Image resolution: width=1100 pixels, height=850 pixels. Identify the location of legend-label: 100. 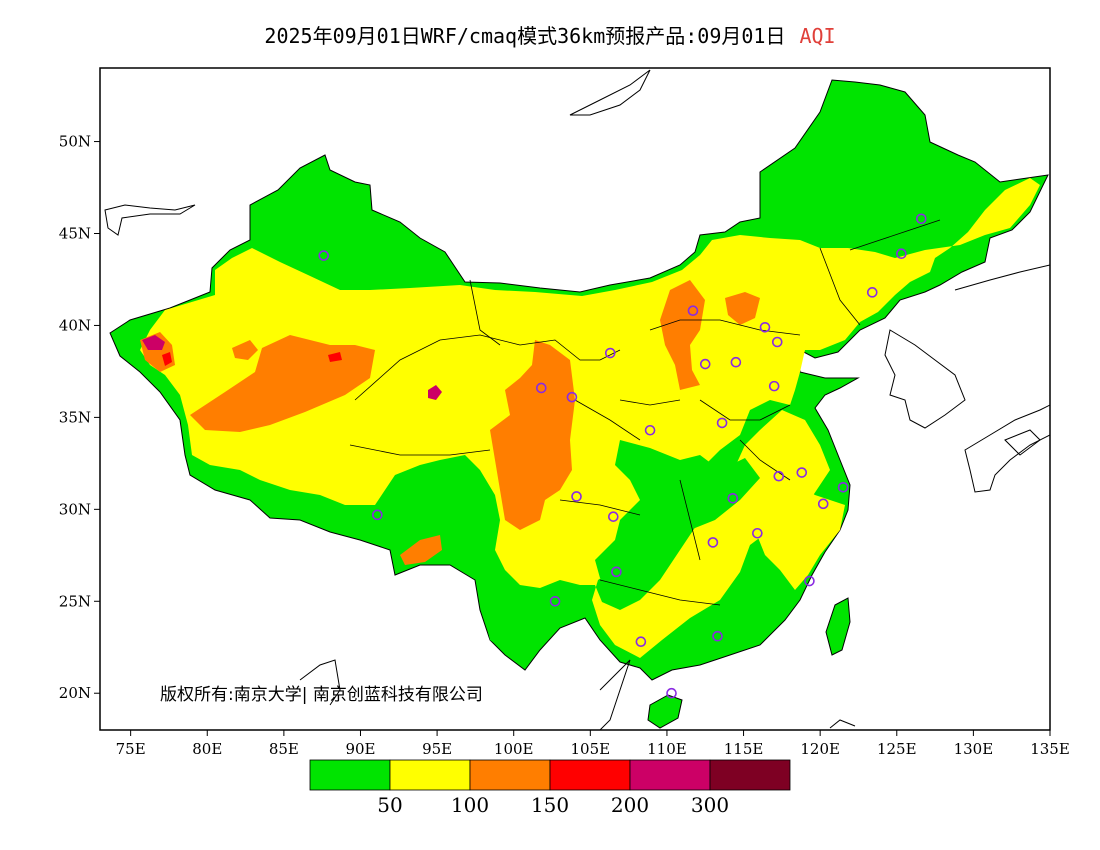
(470, 805).